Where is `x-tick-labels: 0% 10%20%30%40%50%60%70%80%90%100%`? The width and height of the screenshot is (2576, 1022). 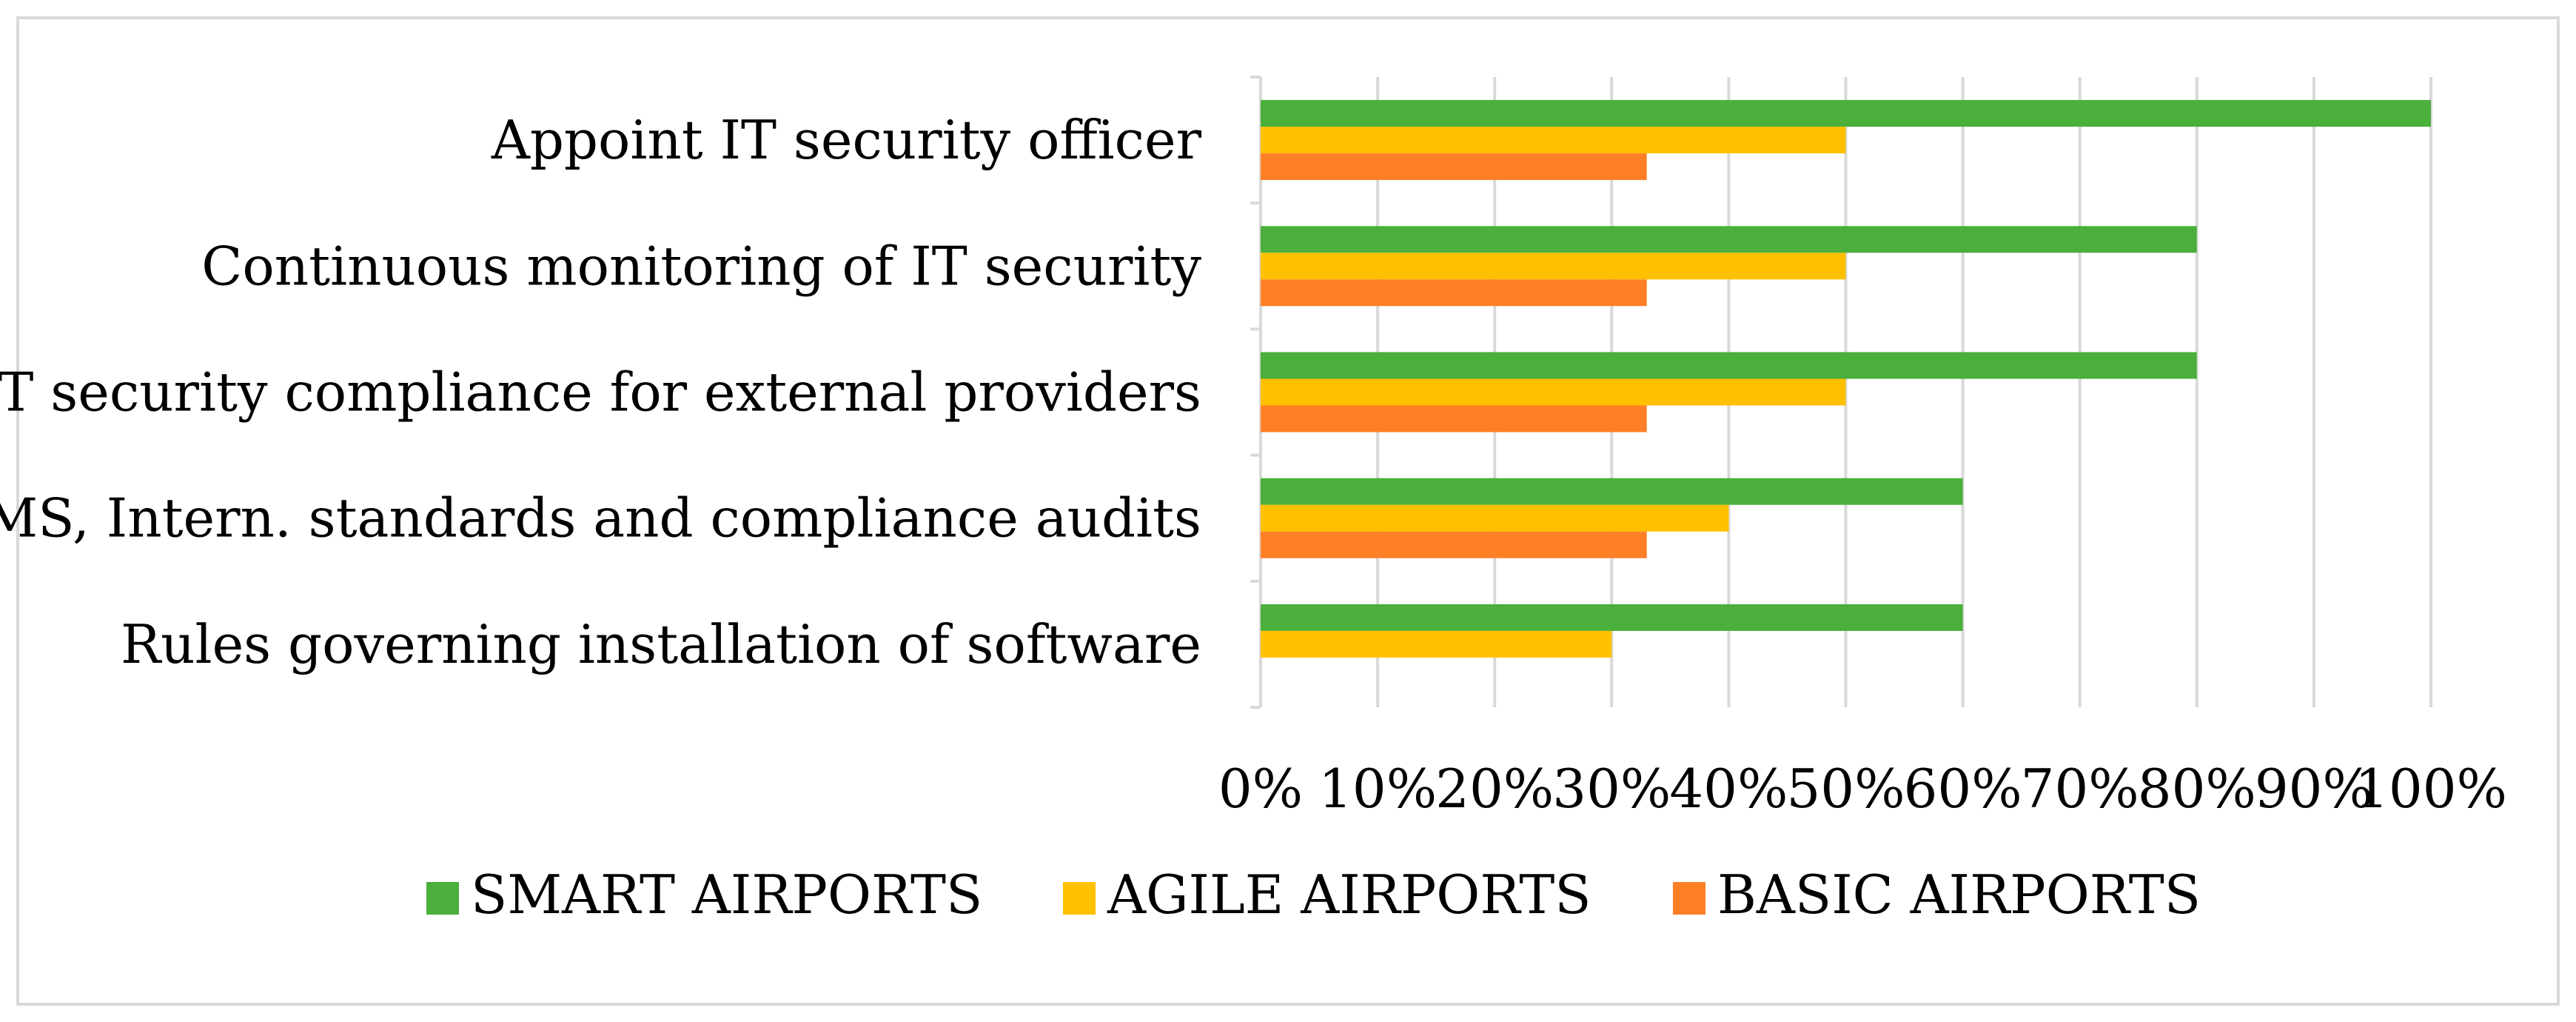 x-tick-labels: 0% 10%20%30%40%50%60%70%80%90%100% is located at coordinates (1862, 789).